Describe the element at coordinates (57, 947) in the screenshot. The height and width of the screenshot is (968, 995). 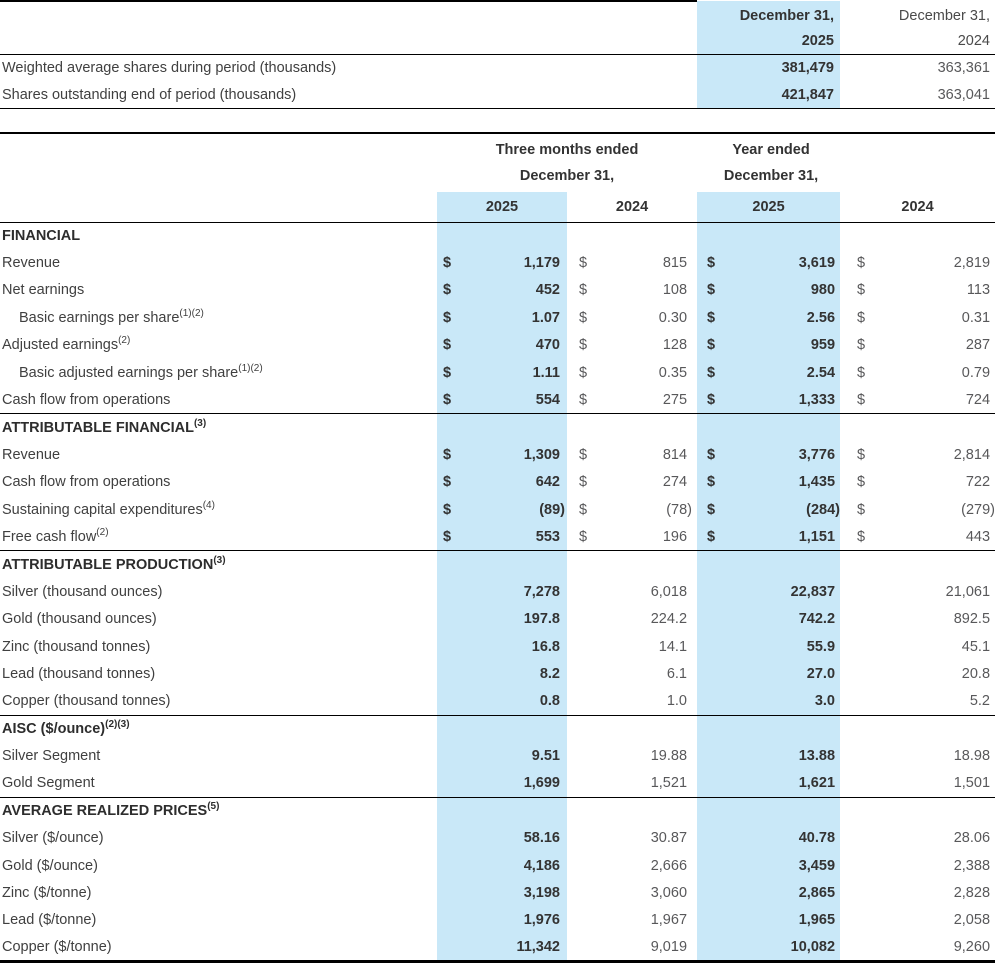
I see `row-label-text: Copper ($/tonne)` at that location.